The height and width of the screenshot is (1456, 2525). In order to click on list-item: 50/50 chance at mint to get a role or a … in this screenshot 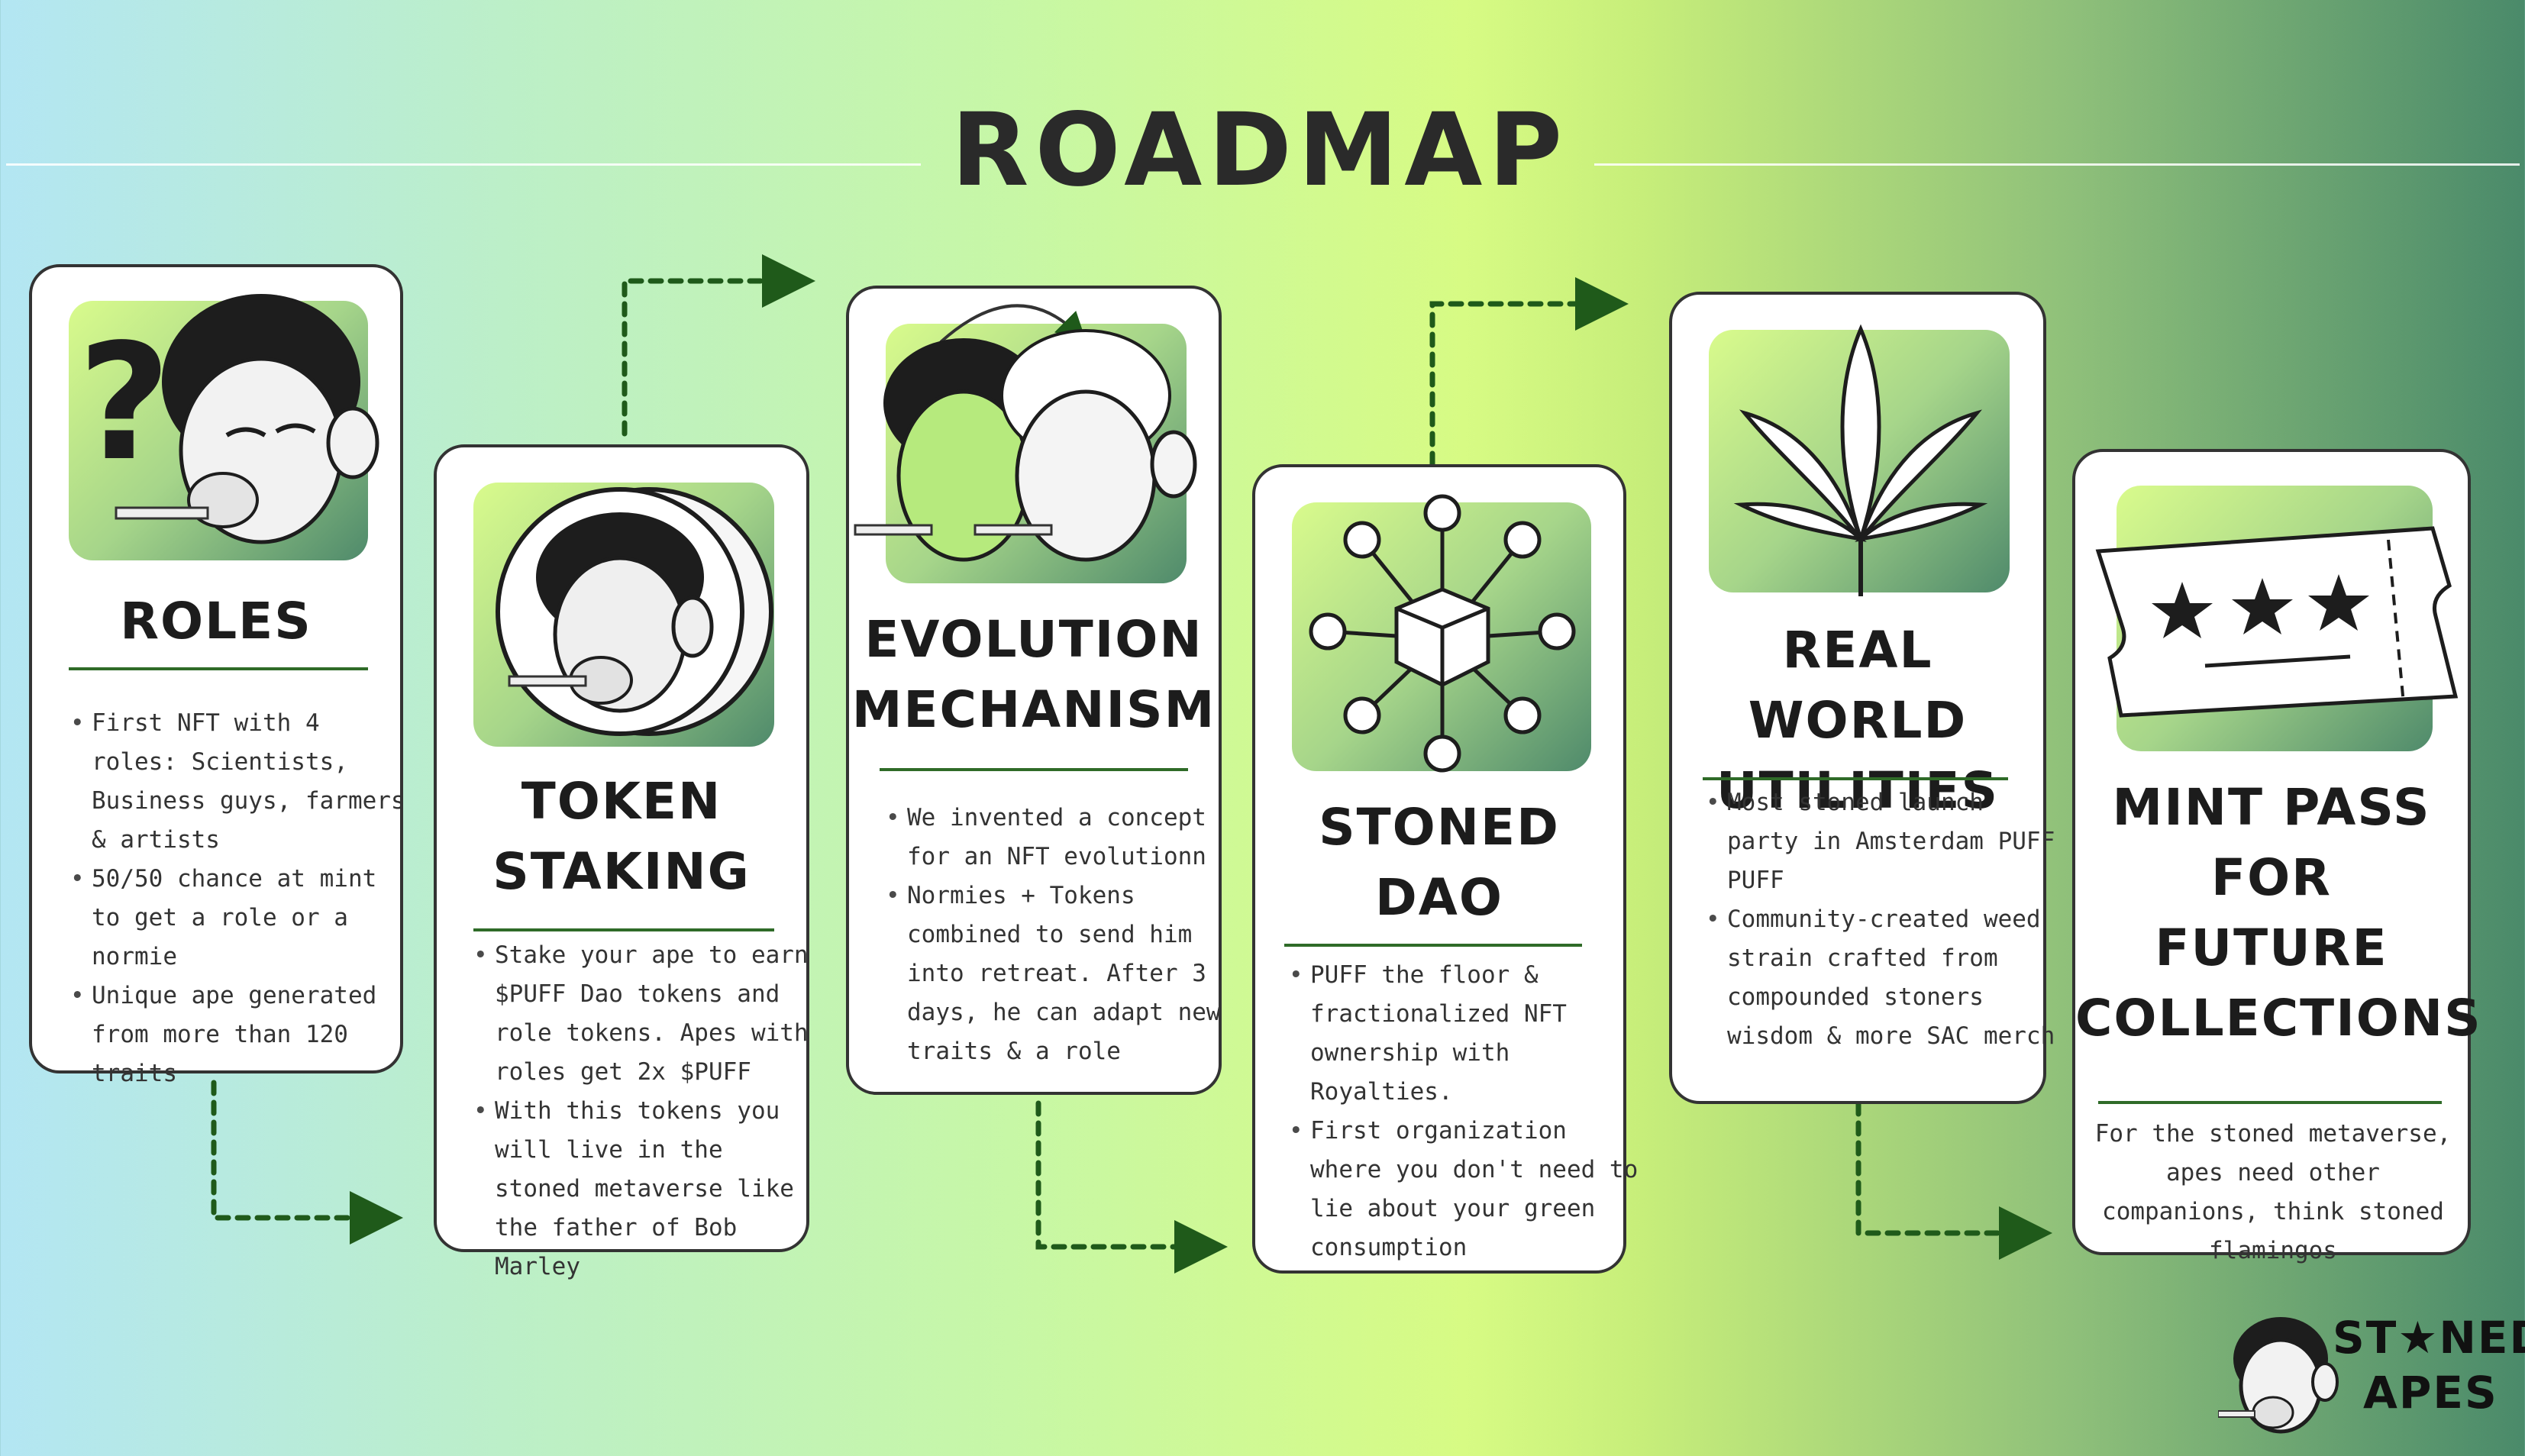, I will do `click(241, 919)`.